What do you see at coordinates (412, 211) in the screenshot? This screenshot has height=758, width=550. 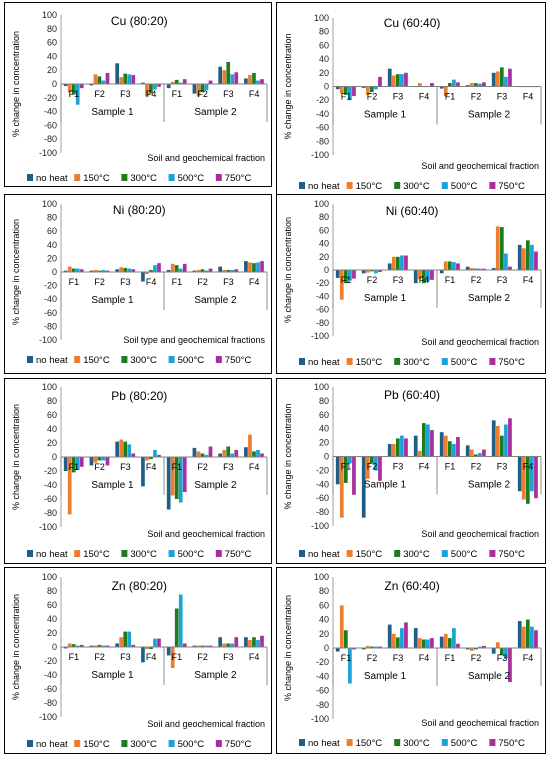 I see `chart-title: Ni (60:40)` at bounding box center [412, 211].